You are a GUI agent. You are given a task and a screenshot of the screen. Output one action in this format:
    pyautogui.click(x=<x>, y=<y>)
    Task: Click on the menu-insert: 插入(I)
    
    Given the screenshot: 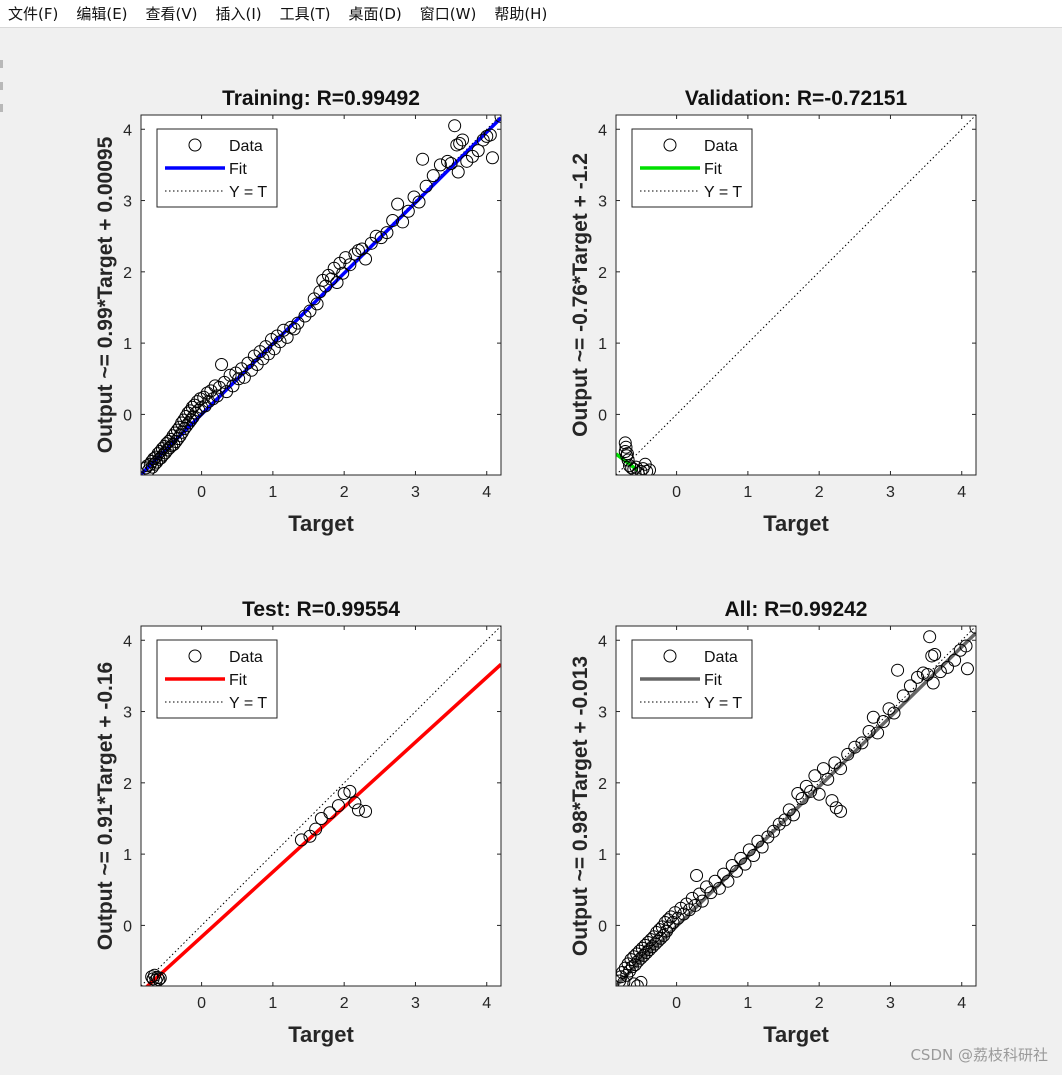 What is the action you would take?
    pyautogui.click(x=238, y=13)
    